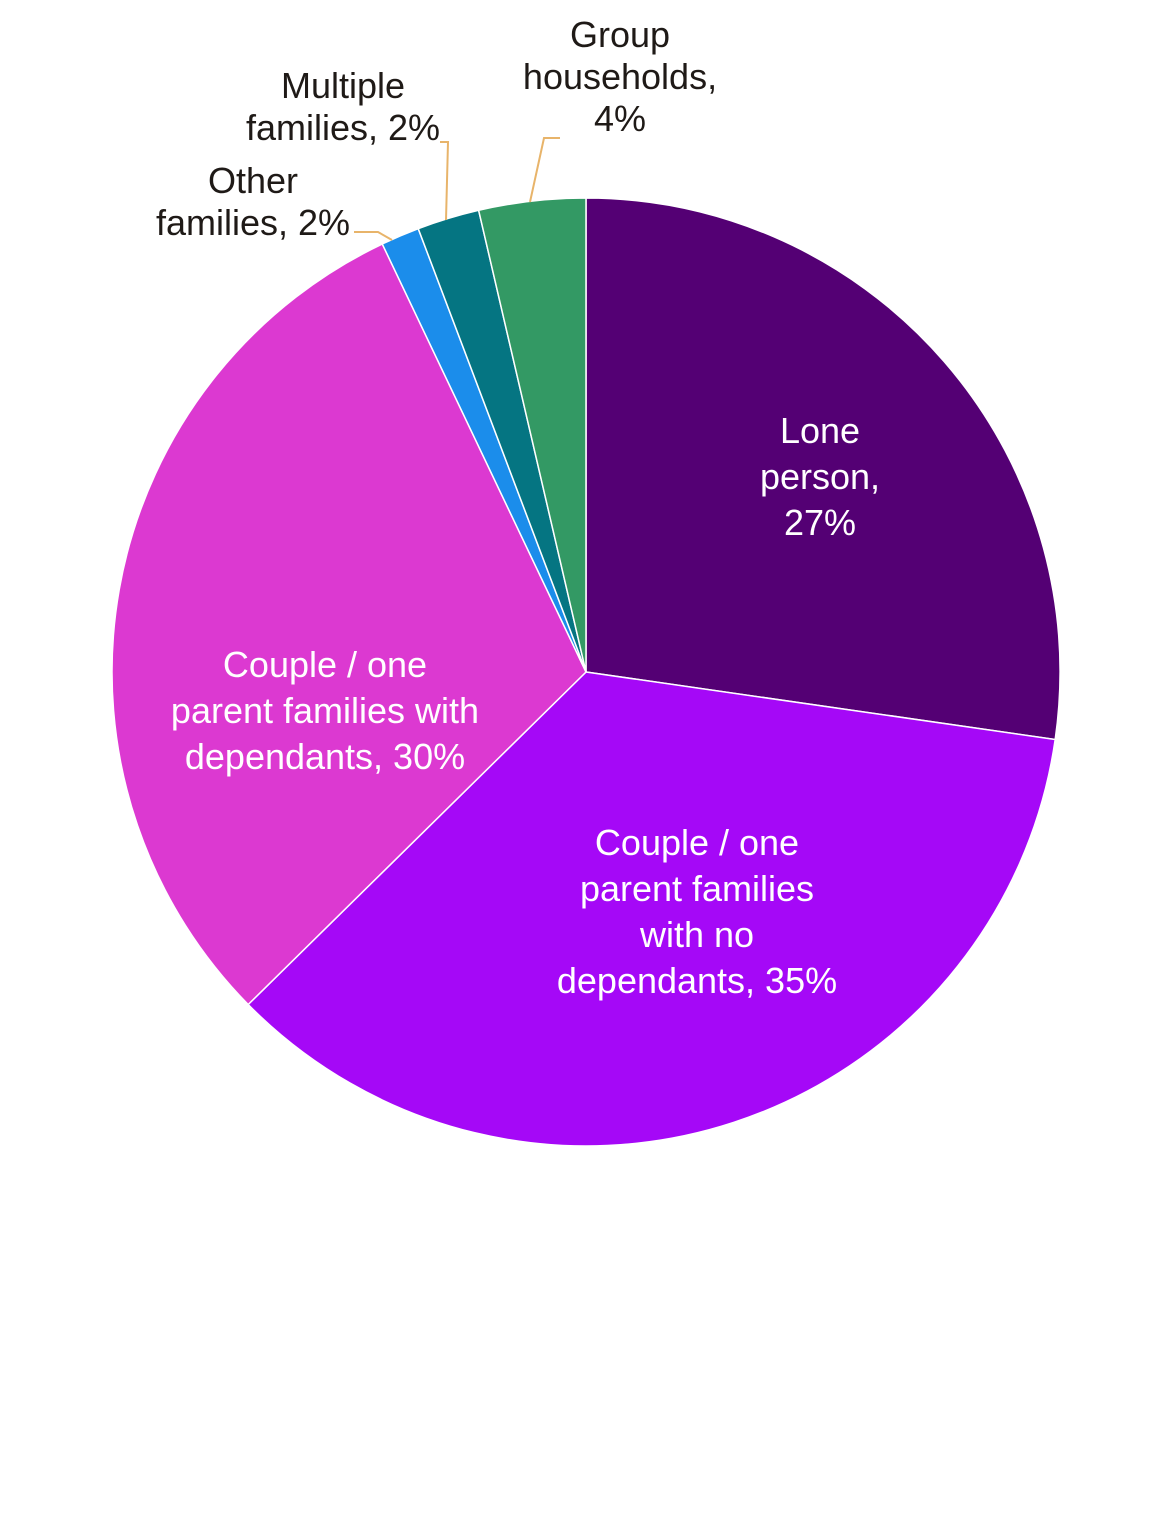  Describe the element at coordinates (457, 189) in the screenshot. I see `leader-lines` at that location.